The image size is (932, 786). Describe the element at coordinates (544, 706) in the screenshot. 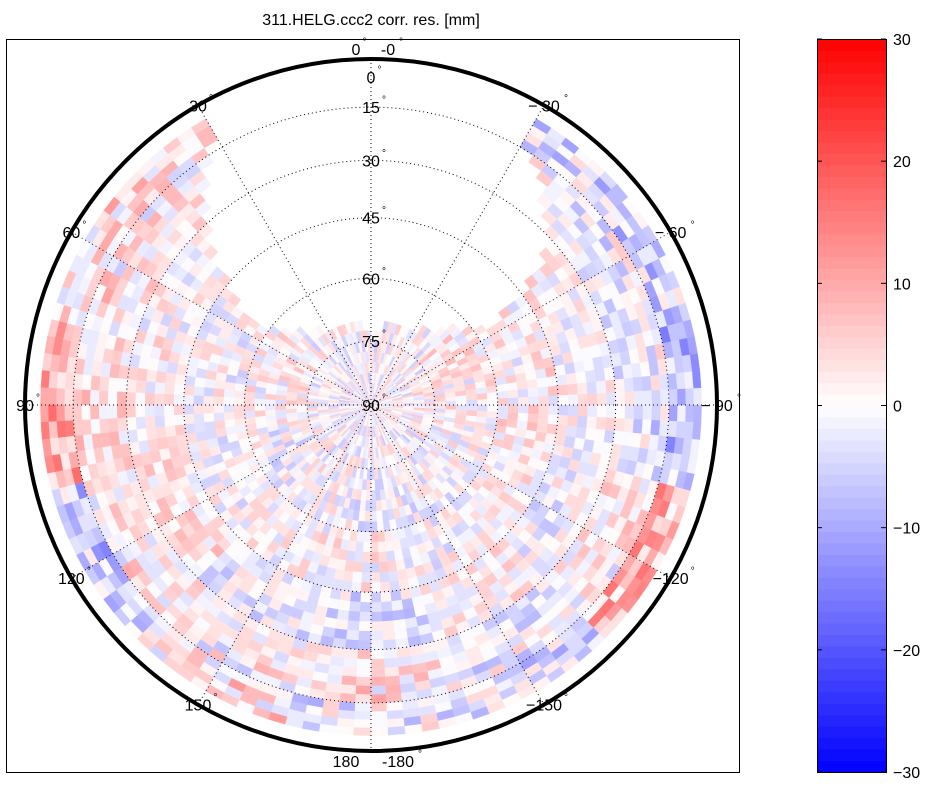

I see `azimuth-label: −150` at that location.